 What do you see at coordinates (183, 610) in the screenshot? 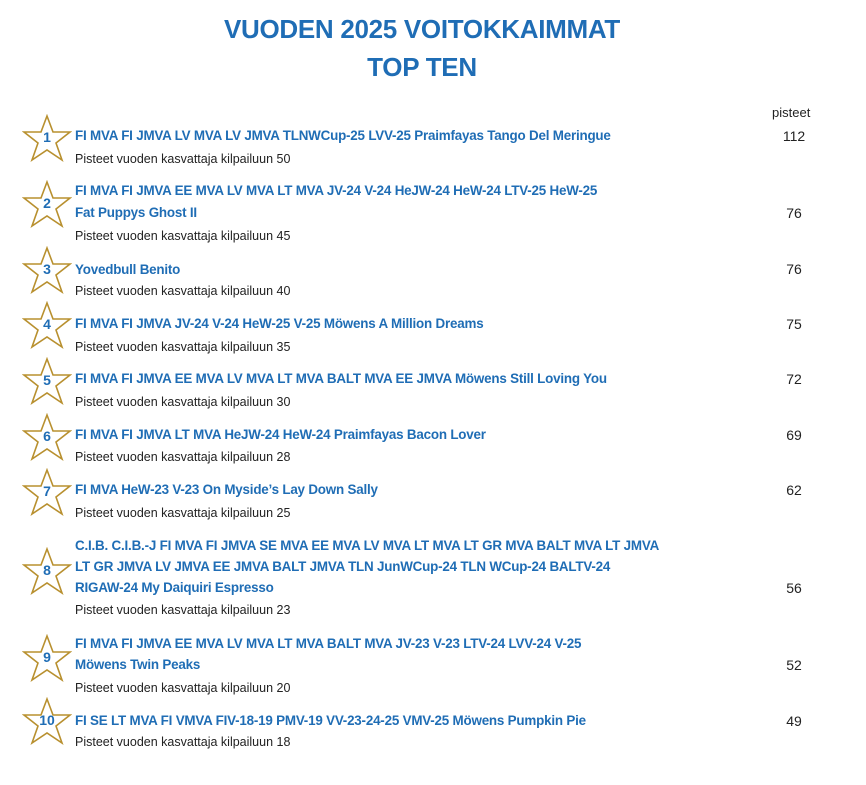
I see `breeder-points: Pisteet vuoden kasvattaja kilpailuun 23` at bounding box center [183, 610].